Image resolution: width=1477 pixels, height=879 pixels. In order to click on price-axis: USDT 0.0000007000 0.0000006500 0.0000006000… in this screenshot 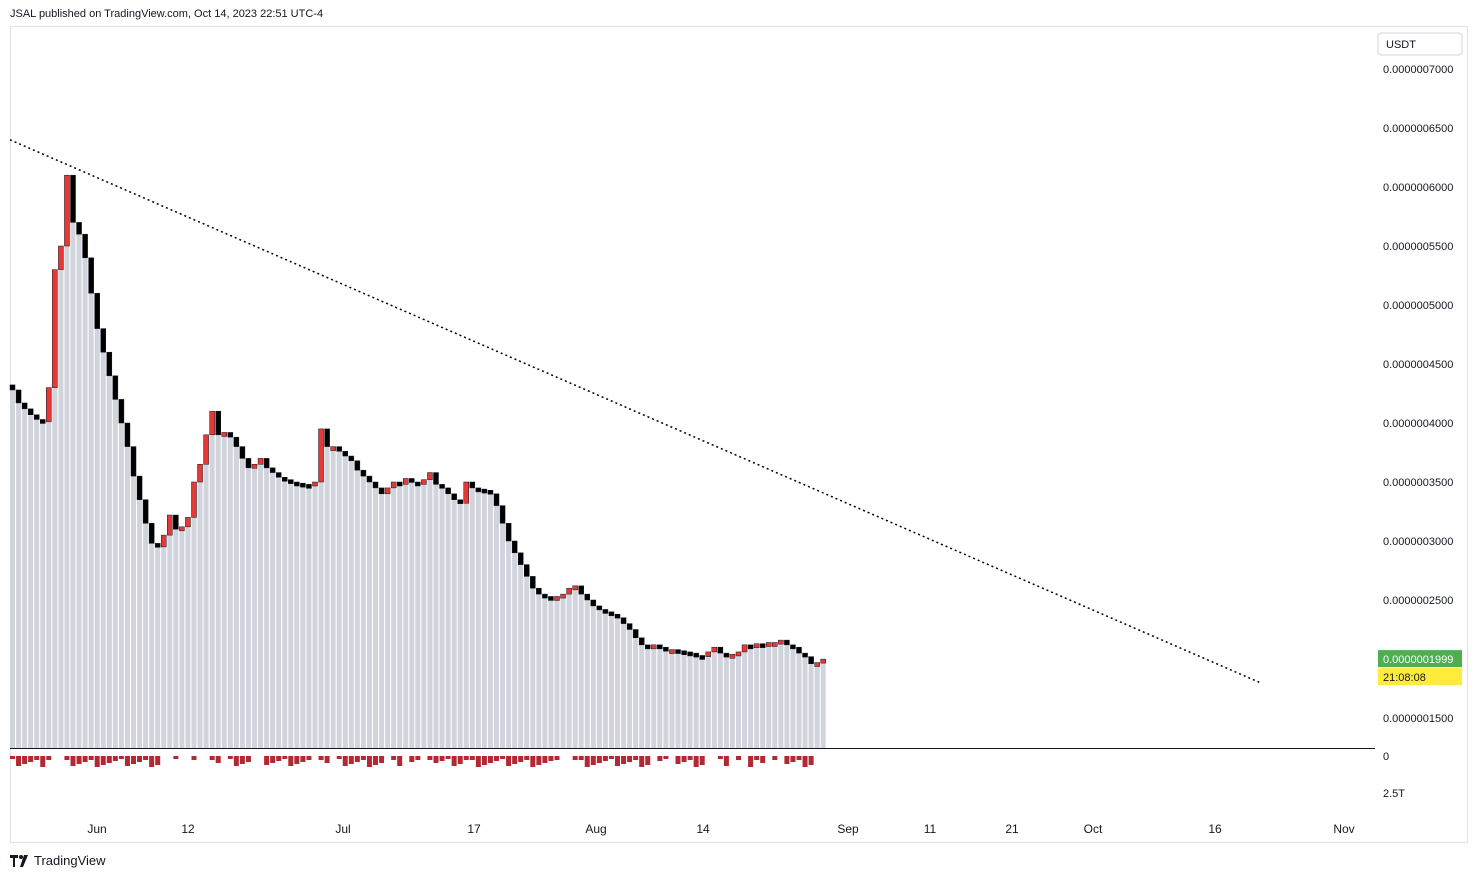, I will do `click(1420, 416)`.